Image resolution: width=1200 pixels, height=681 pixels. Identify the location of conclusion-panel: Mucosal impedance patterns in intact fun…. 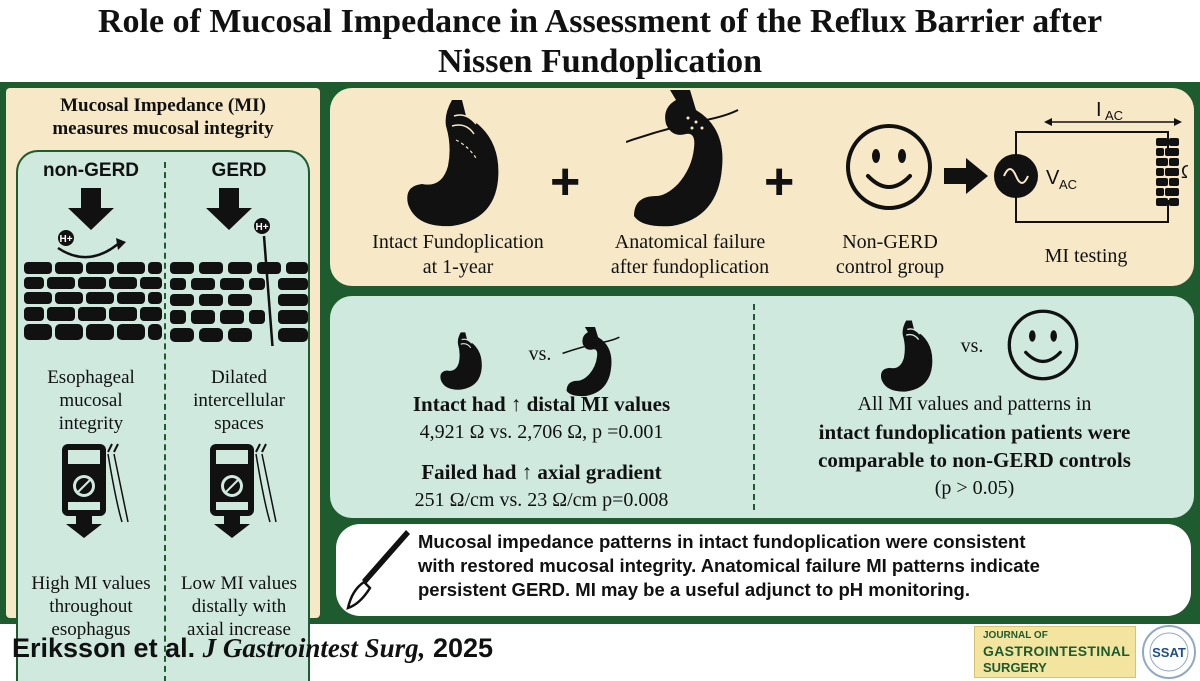
(763, 570).